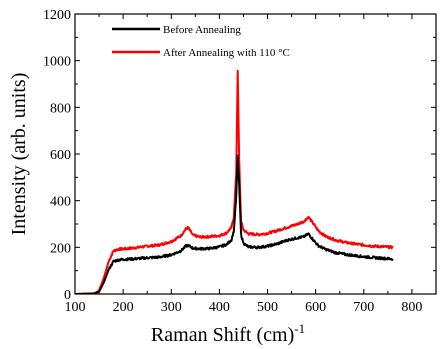 This screenshot has height=349, width=443. I want to click on x-tick-label-7: 800, so click(411, 307).